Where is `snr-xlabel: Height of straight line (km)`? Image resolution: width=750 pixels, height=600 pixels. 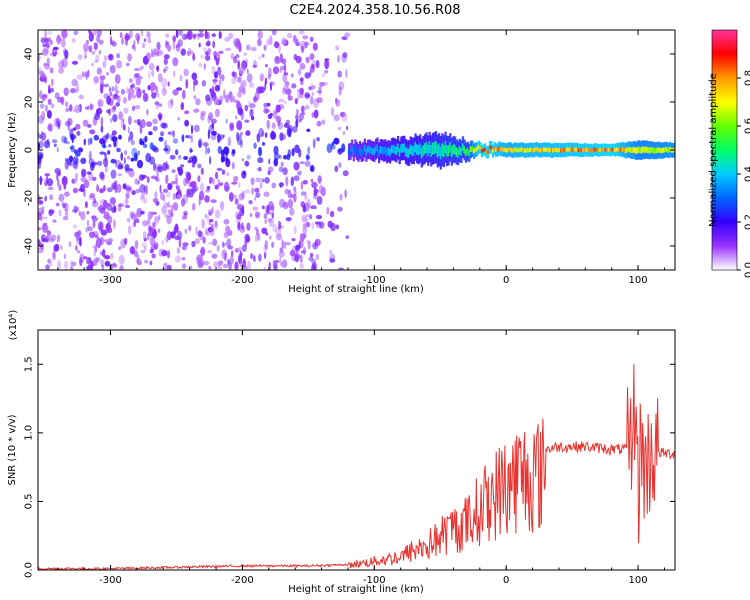 snr-xlabel: Height of straight line (km) is located at coordinates (356, 589).